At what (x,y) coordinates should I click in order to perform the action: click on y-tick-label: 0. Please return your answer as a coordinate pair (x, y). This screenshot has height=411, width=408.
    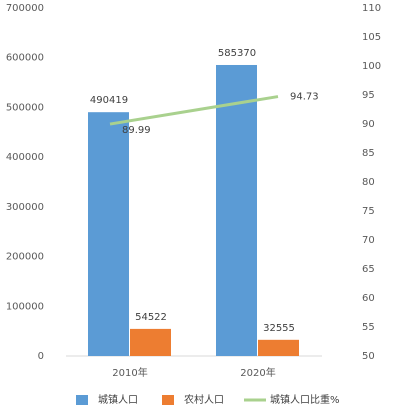
    Looking at the image, I should click on (41, 356).